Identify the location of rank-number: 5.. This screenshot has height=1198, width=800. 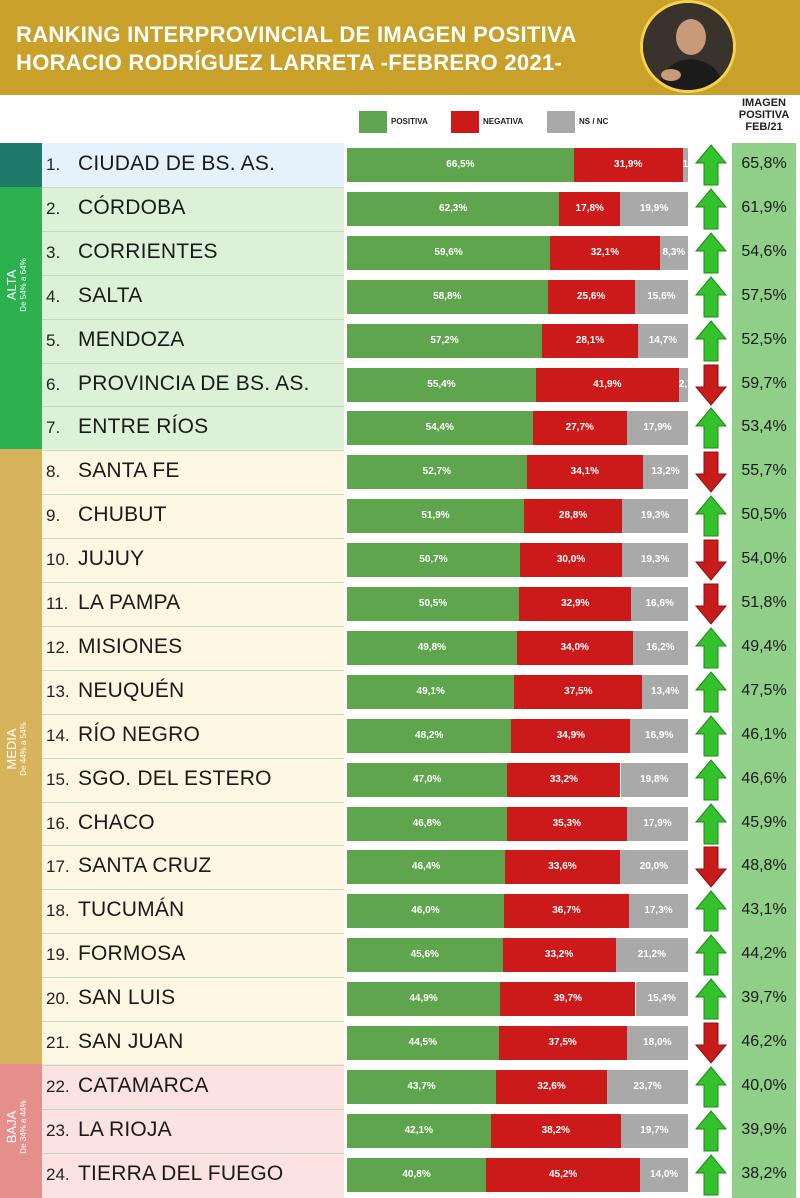
(53, 340).